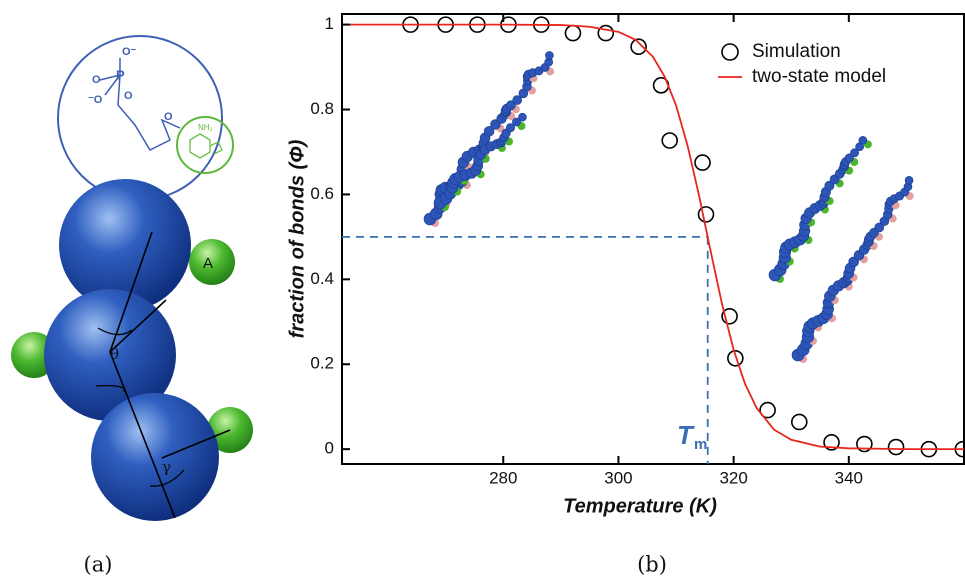 The width and height of the screenshot is (965, 585). What do you see at coordinates (329, 23) in the screenshot?
I see `y-tick-label: 1` at bounding box center [329, 23].